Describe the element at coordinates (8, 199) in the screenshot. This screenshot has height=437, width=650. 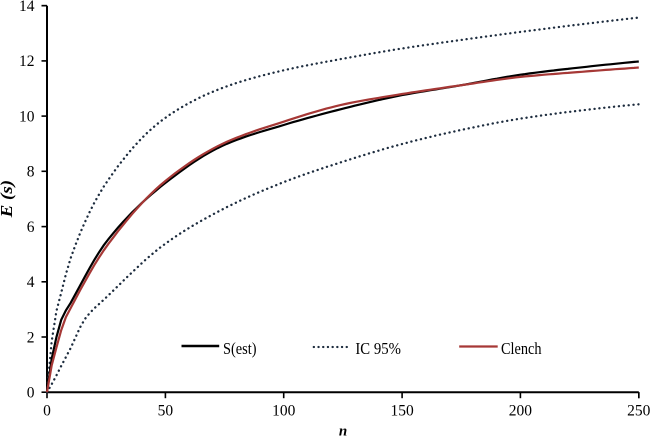
I see `svg-text: E (s)` at that location.